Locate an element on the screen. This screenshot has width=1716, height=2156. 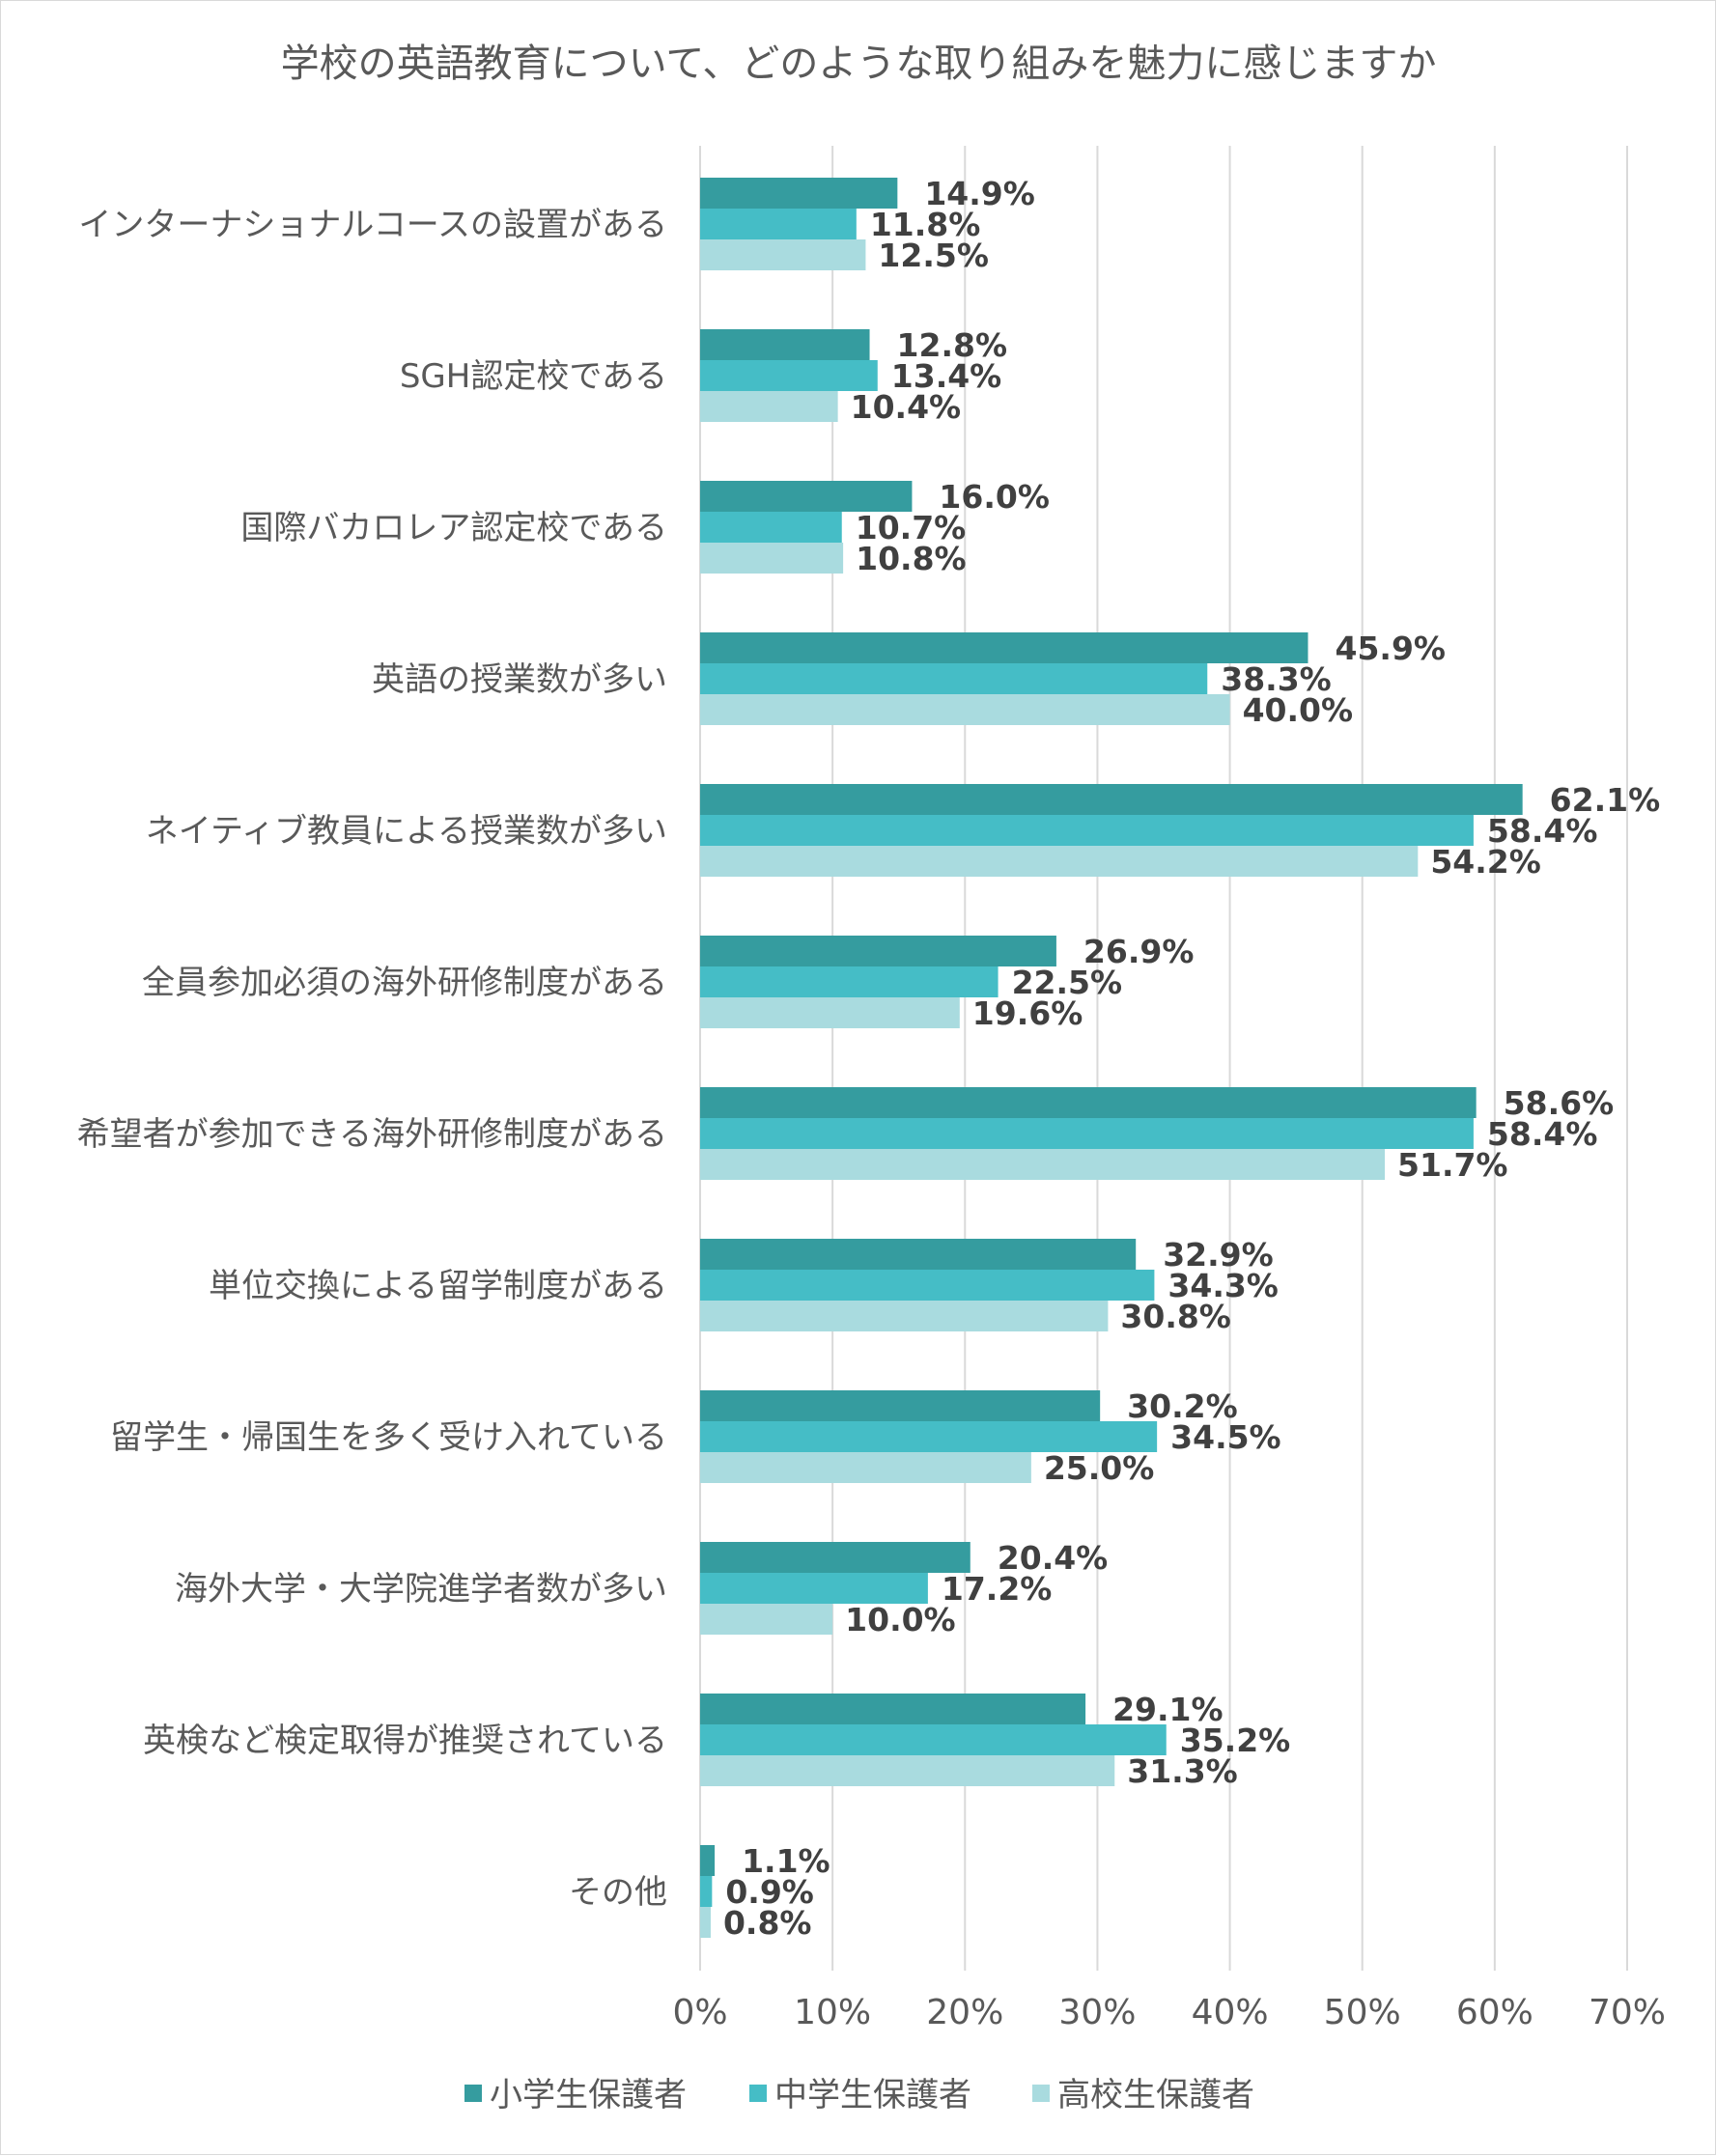
category-label: 英検など検定取得が推奨されている is located at coordinates (405, 1741).